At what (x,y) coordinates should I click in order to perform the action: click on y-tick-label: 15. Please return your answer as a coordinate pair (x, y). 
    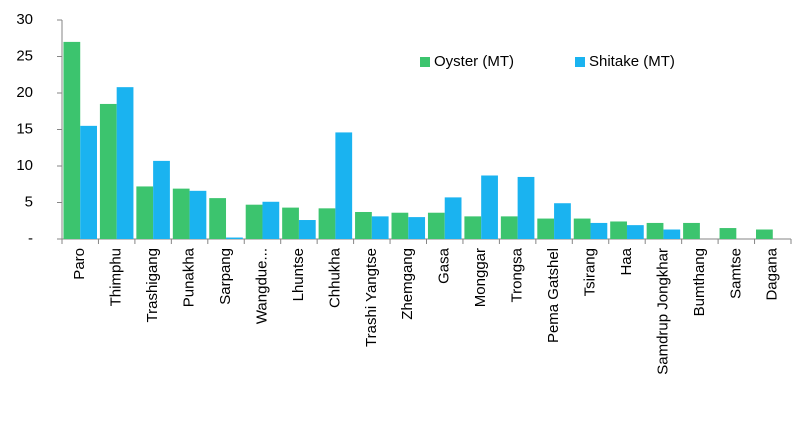
    Looking at the image, I should click on (24, 128).